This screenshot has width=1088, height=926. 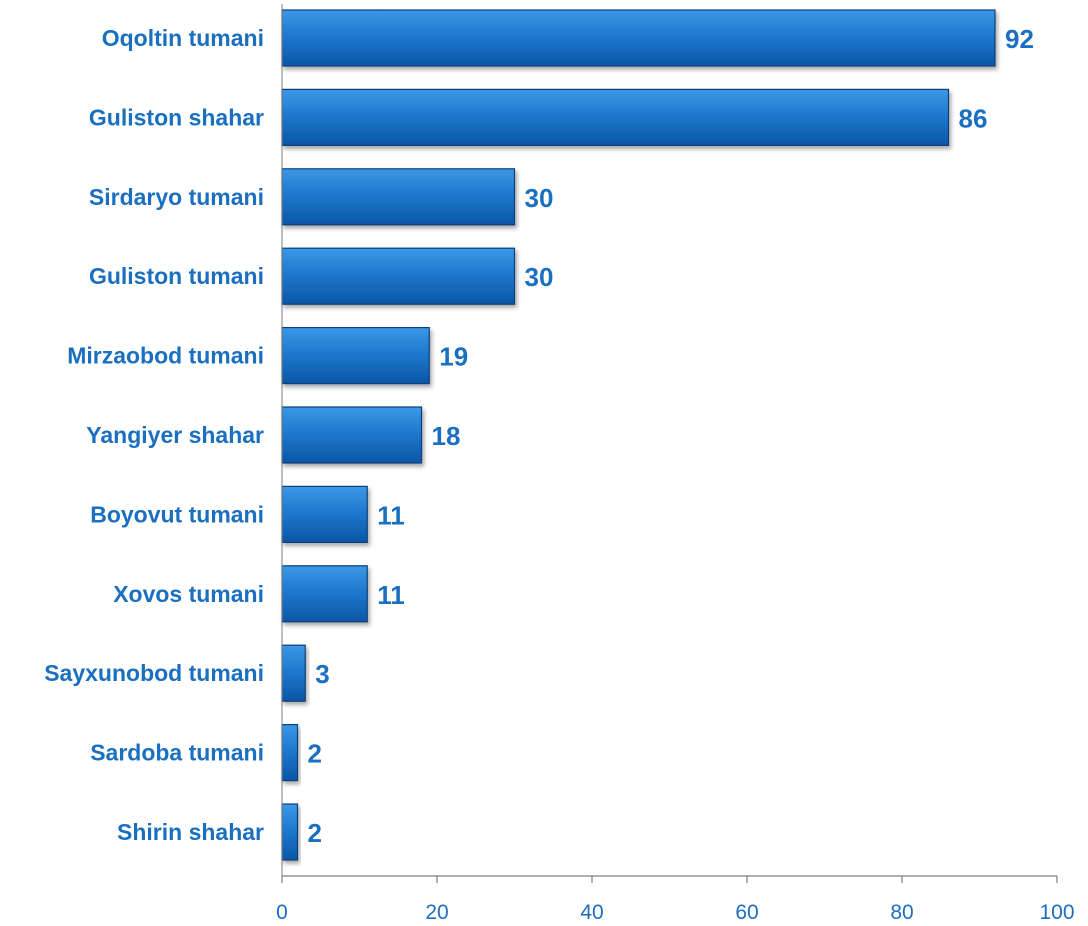 I want to click on category-label: Shirin shahar, so click(x=190, y=832).